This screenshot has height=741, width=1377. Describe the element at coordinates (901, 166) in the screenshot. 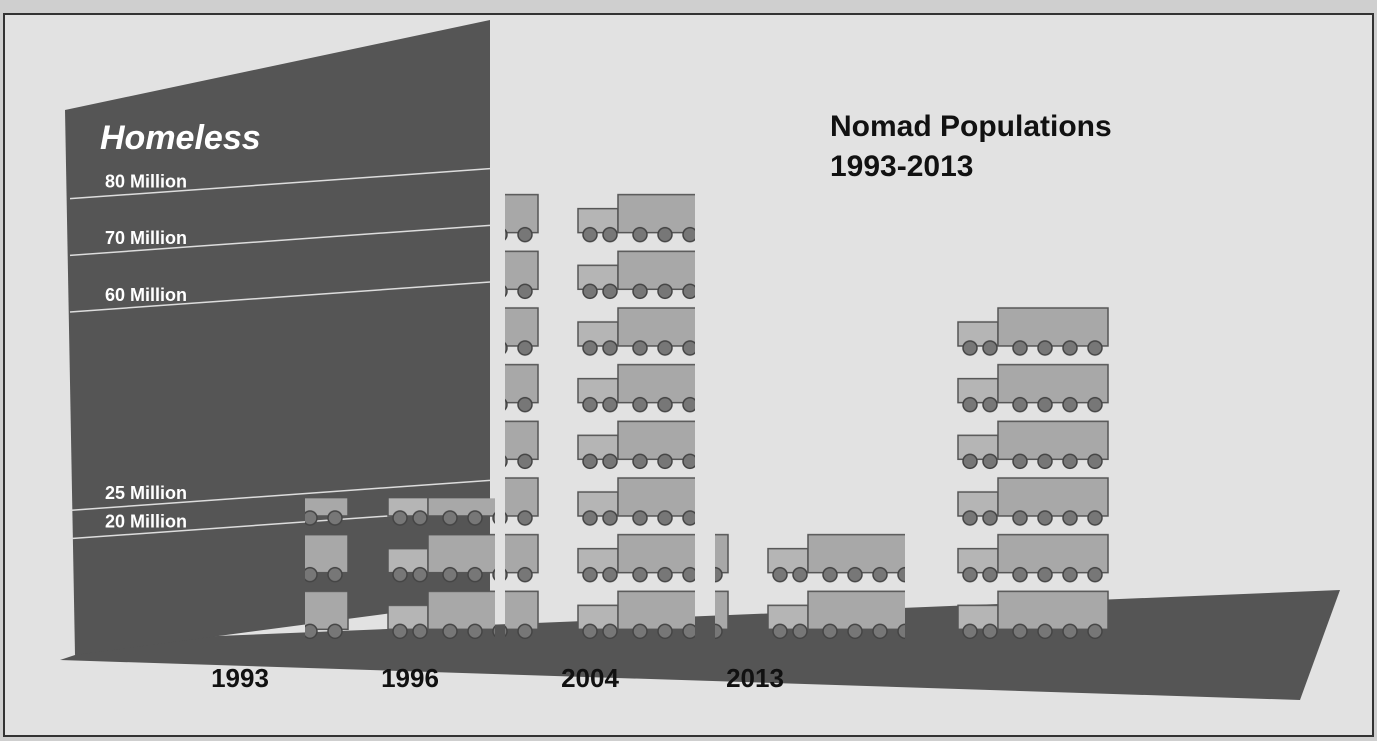

I see `chart-subtitle: 1993-2013` at that location.